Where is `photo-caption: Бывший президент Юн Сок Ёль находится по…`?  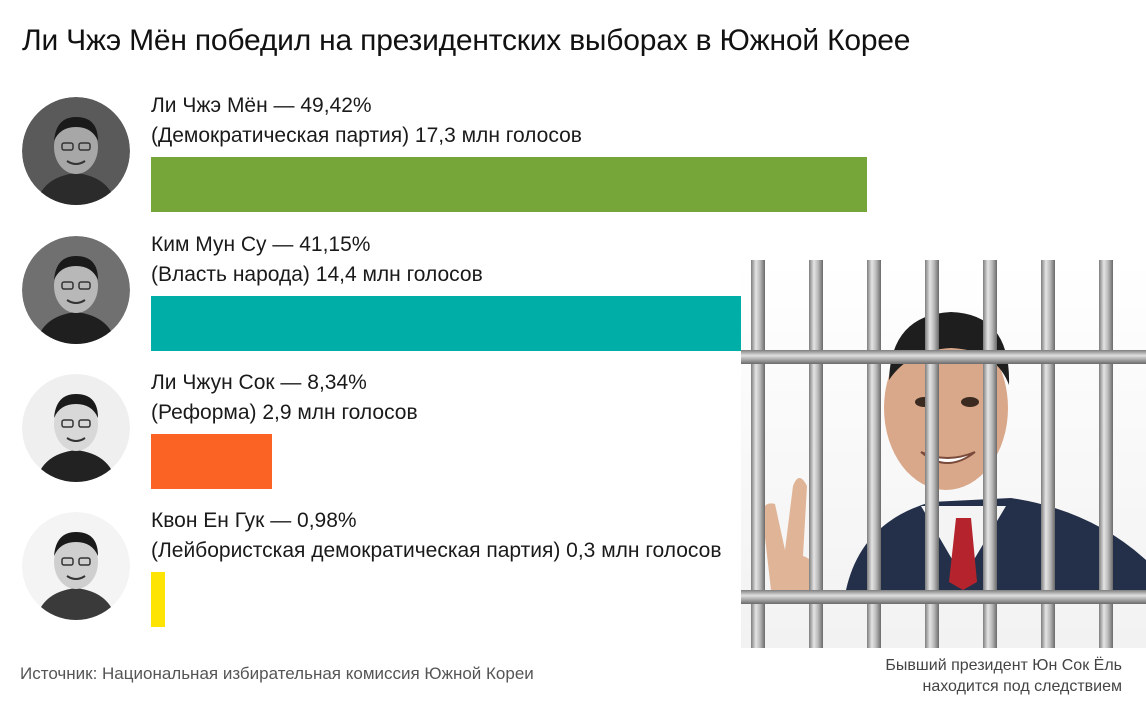
photo-caption: Бывший президент Юн Сок Ёль находится по… is located at coordinates (1003, 676).